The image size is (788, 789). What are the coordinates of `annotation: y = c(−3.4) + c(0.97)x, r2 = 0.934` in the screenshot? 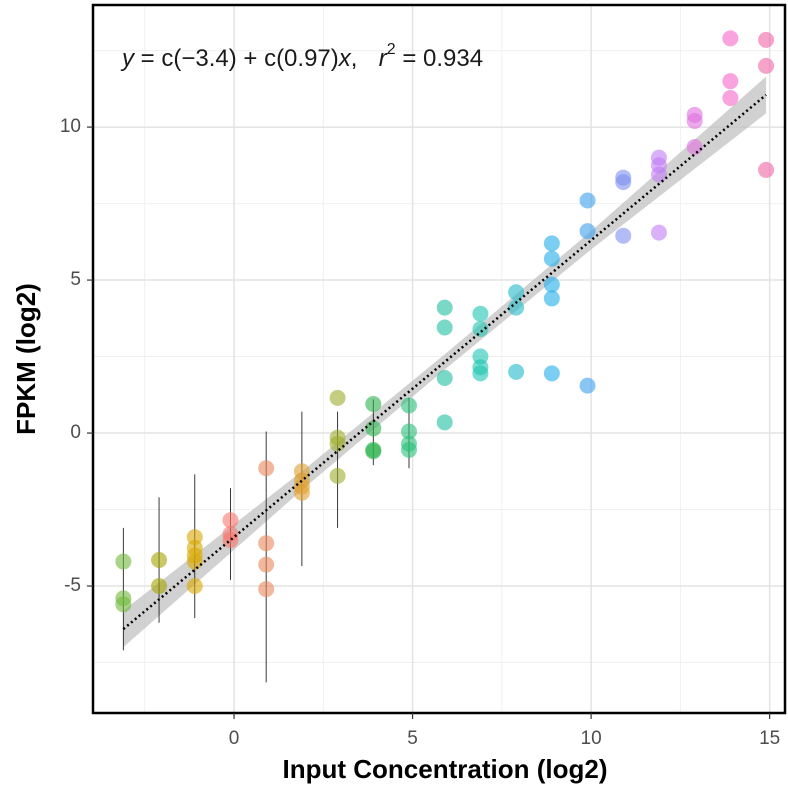 It's located at (301, 56).